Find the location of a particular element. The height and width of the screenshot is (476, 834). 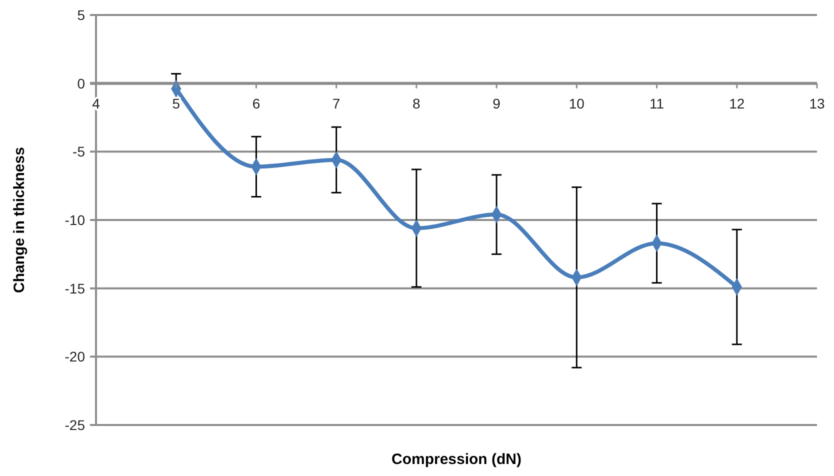

y-tick-label: 0 is located at coordinates (81, 83).